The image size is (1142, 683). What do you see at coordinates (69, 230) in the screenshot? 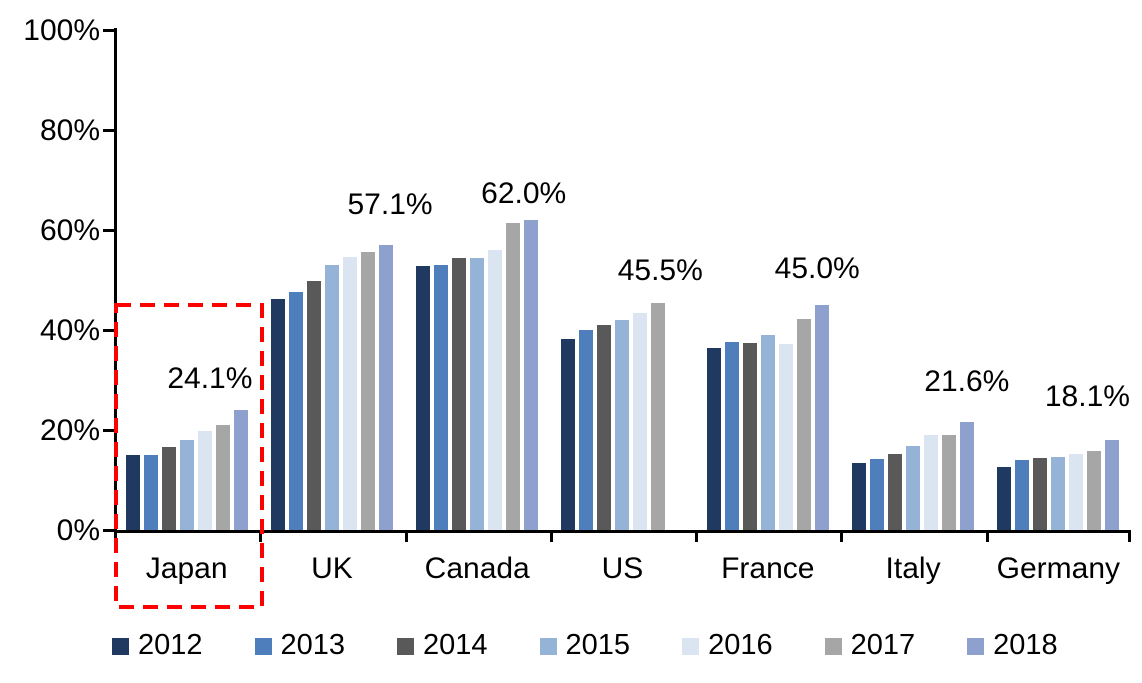
I see `y-tick-label: 60%` at bounding box center [69, 230].